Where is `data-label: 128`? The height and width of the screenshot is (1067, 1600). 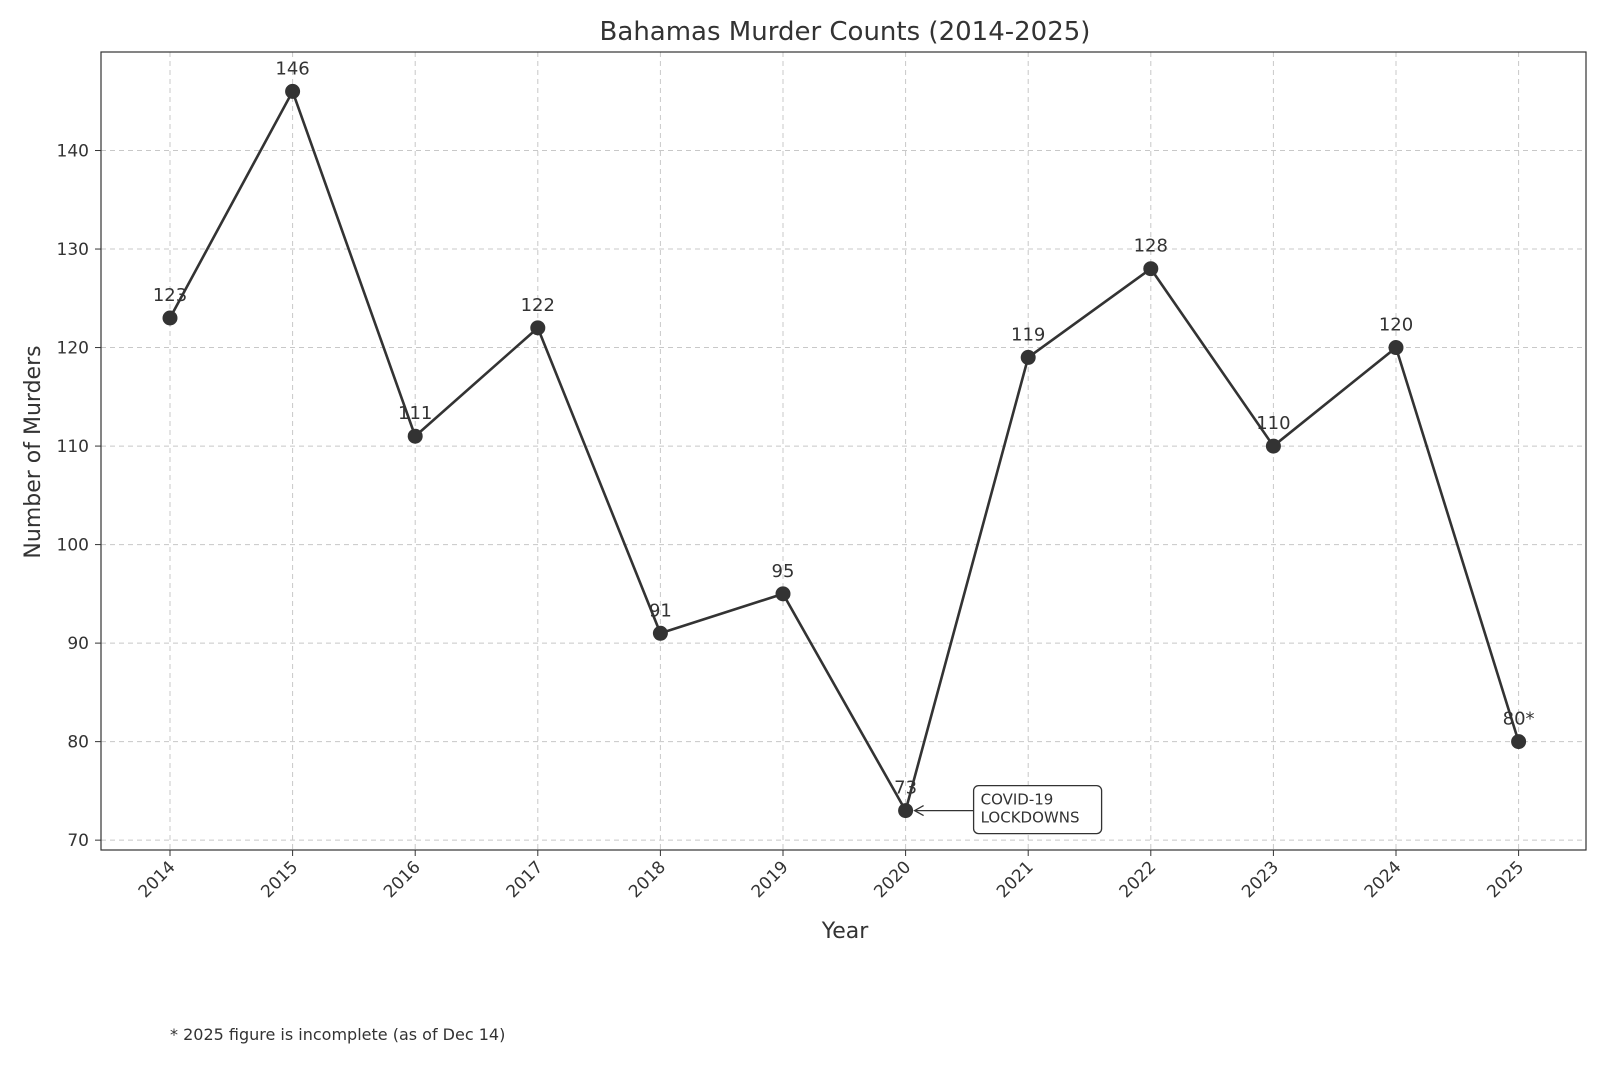 data-label: 128 is located at coordinates (1151, 246).